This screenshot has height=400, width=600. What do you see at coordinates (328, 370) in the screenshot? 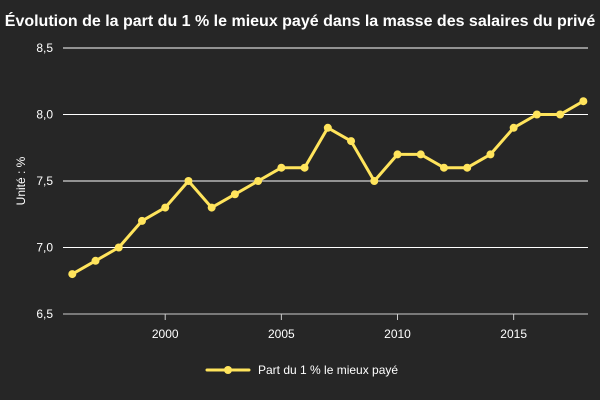
I see `legend-label: Part du 1 % le mieux payé` at bounding box center [328, 370].